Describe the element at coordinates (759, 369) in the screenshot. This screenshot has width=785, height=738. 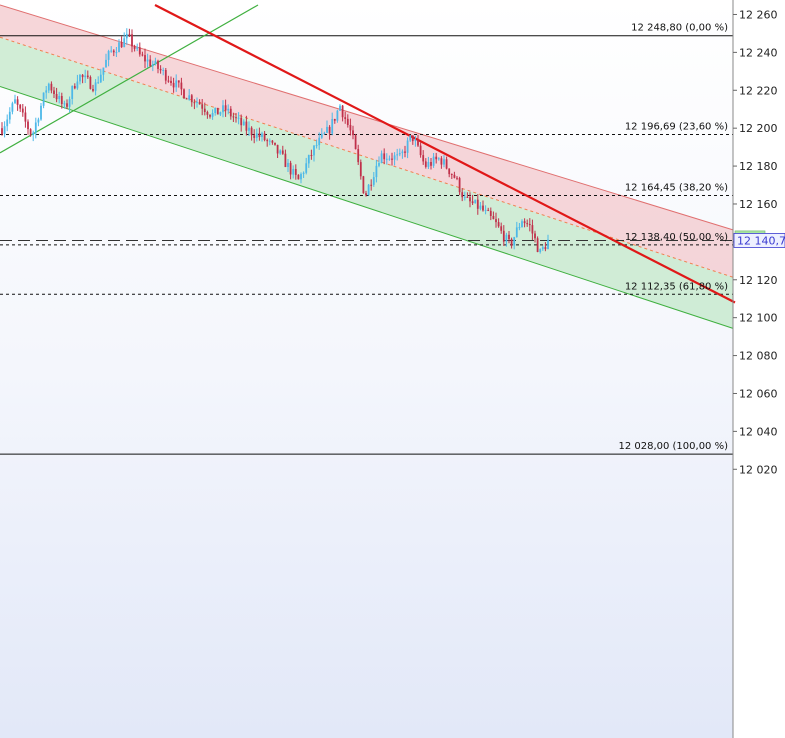
I see `axis-background` at that location.